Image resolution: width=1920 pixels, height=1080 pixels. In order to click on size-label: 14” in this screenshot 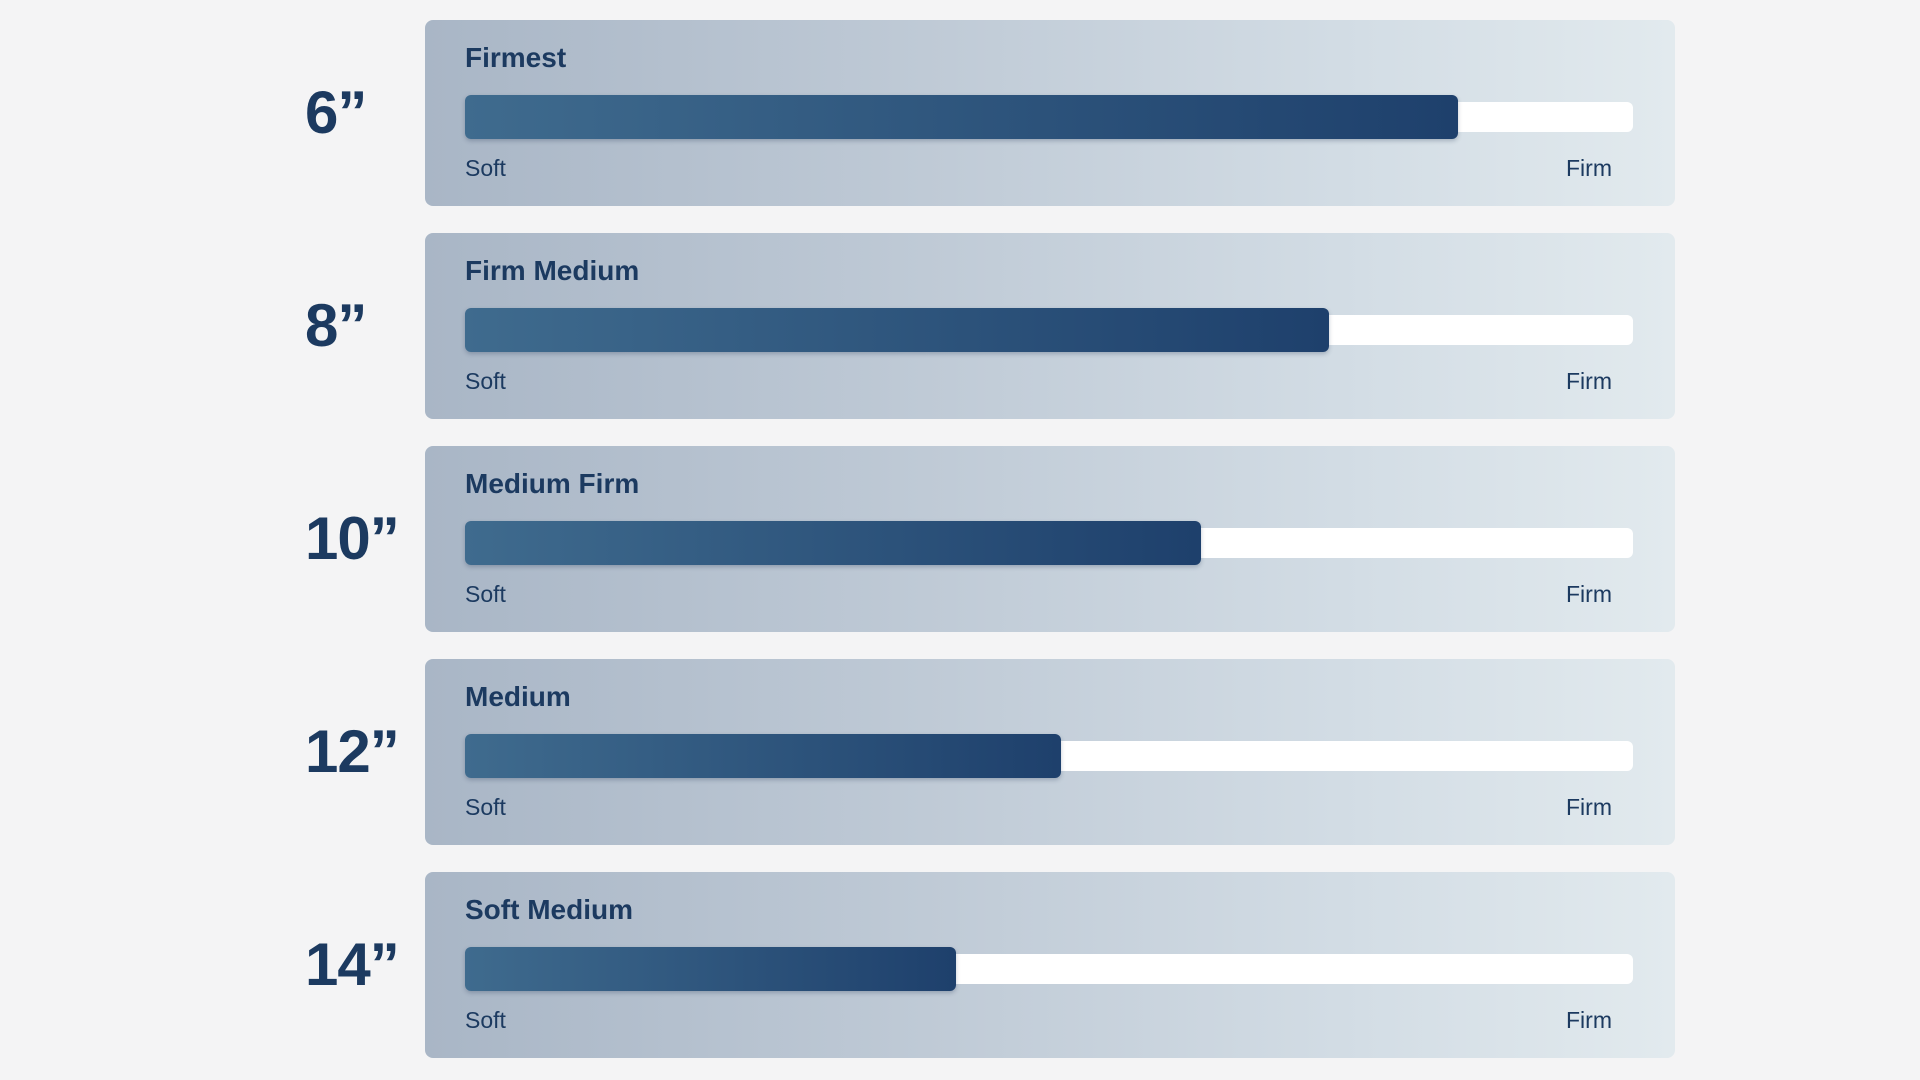, I will do `click(352, 964)`.